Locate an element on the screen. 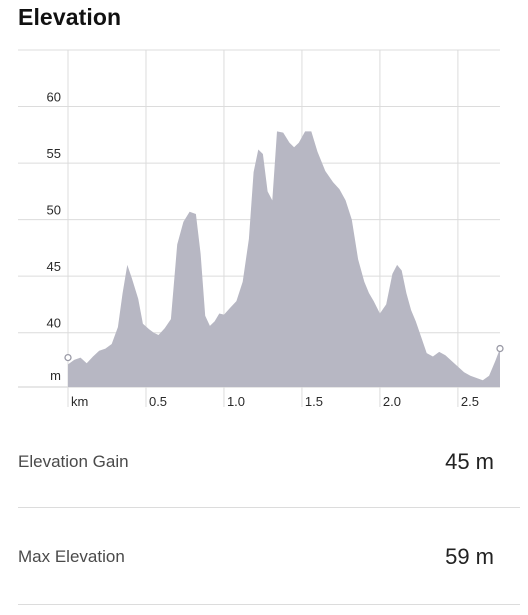 Image resolution: width=528 pixels, height=615 pixels. endpoint-markers is located at coordinates (284, 353).